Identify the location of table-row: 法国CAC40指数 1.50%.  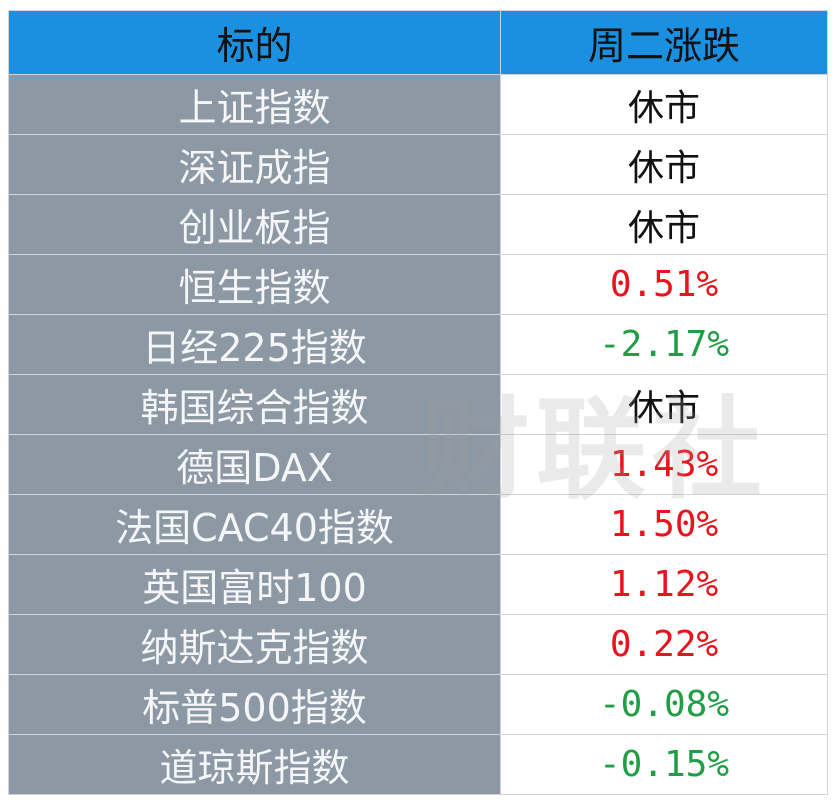
(418, 524).